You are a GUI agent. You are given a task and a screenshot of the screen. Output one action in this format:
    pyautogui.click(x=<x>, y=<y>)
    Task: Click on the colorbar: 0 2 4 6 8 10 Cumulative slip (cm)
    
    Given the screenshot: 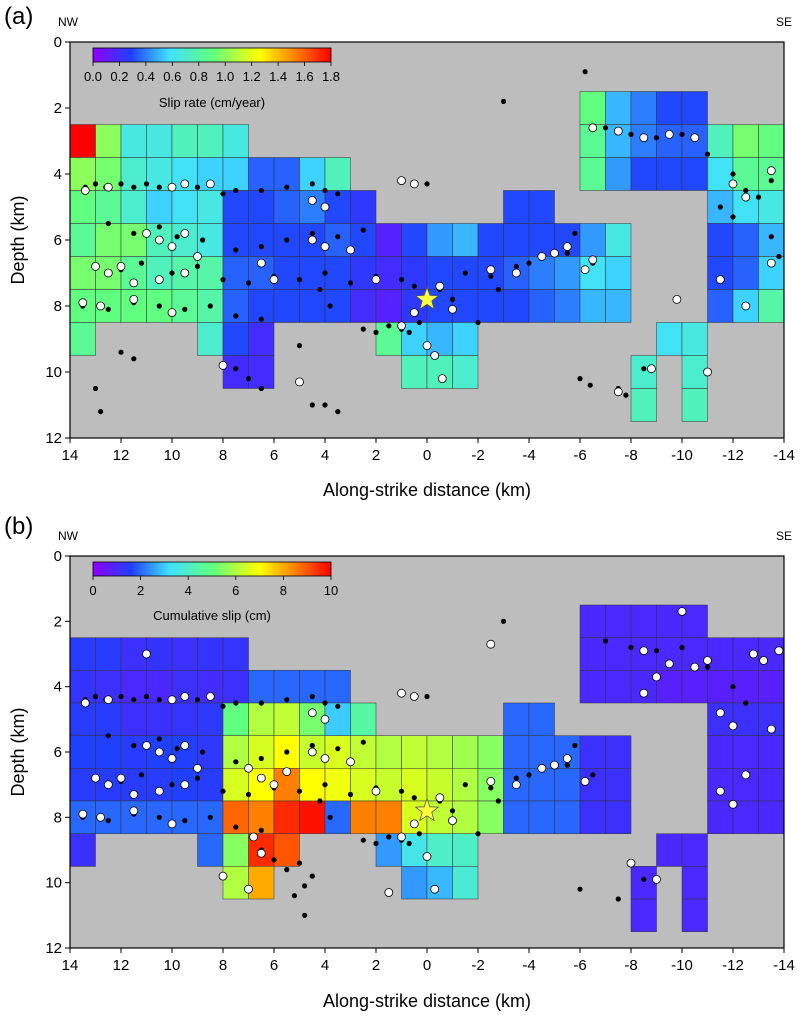 What is the action you would take?
    pyautogui.click(x=213, y=592)
    